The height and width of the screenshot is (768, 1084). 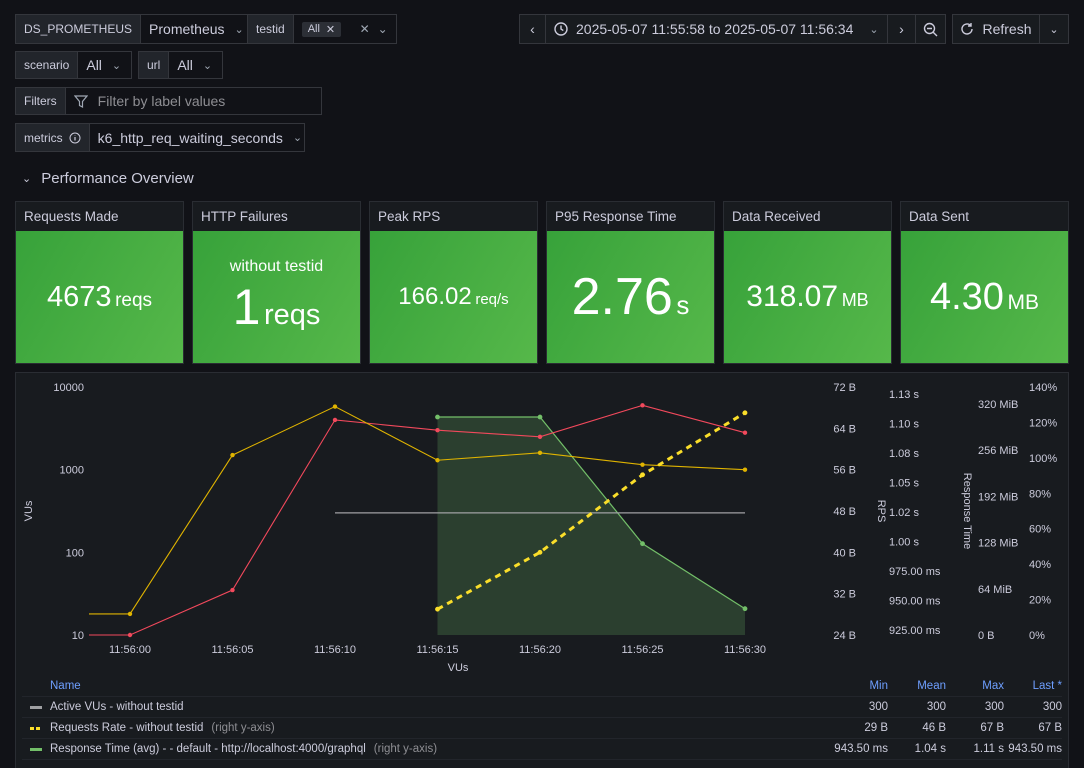 What do you see at coordinates (792, 296) in the screenshot?
I see `stat-value: 318.07` at bounding box center [792, 296].